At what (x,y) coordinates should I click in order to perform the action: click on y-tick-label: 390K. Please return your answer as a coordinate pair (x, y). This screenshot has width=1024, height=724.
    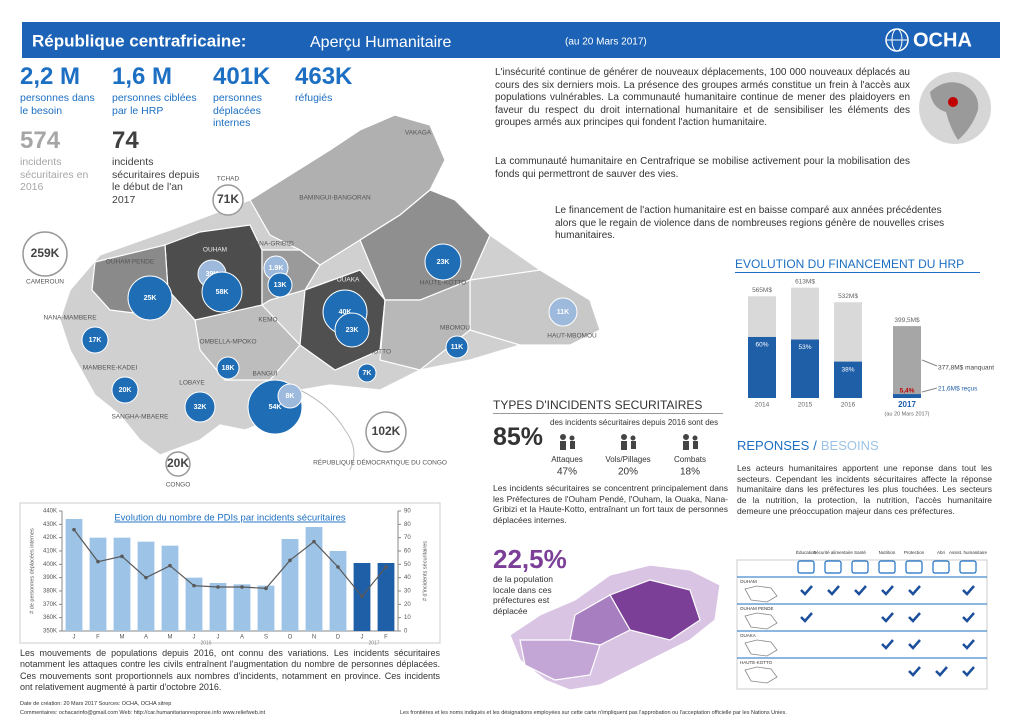
    Looking at the image, I should click on (50, 578).